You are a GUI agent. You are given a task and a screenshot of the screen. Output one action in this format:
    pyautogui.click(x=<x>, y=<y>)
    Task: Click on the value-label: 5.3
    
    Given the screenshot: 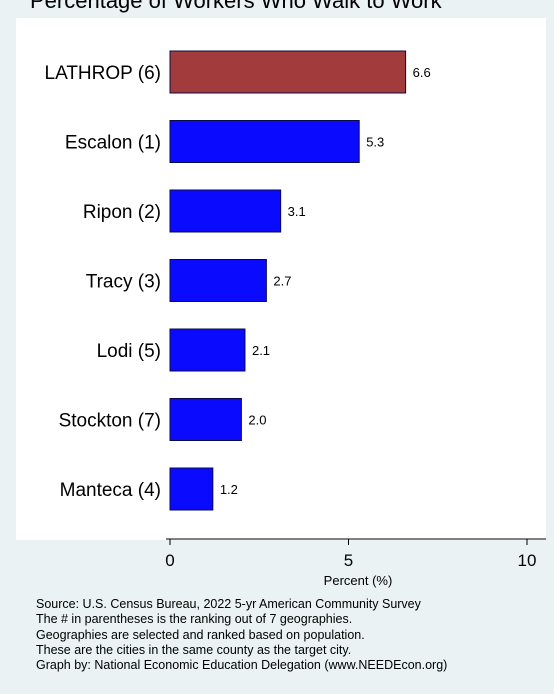 What is the action you would take?
    pyautogui.click(x=375, y=142)
    